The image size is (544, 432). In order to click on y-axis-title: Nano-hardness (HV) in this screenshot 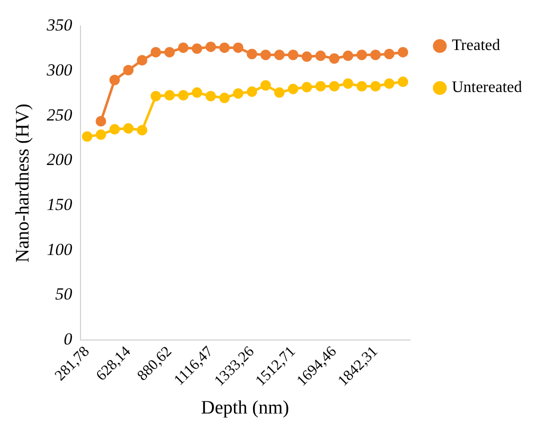, I will do `click(23, 183)`.